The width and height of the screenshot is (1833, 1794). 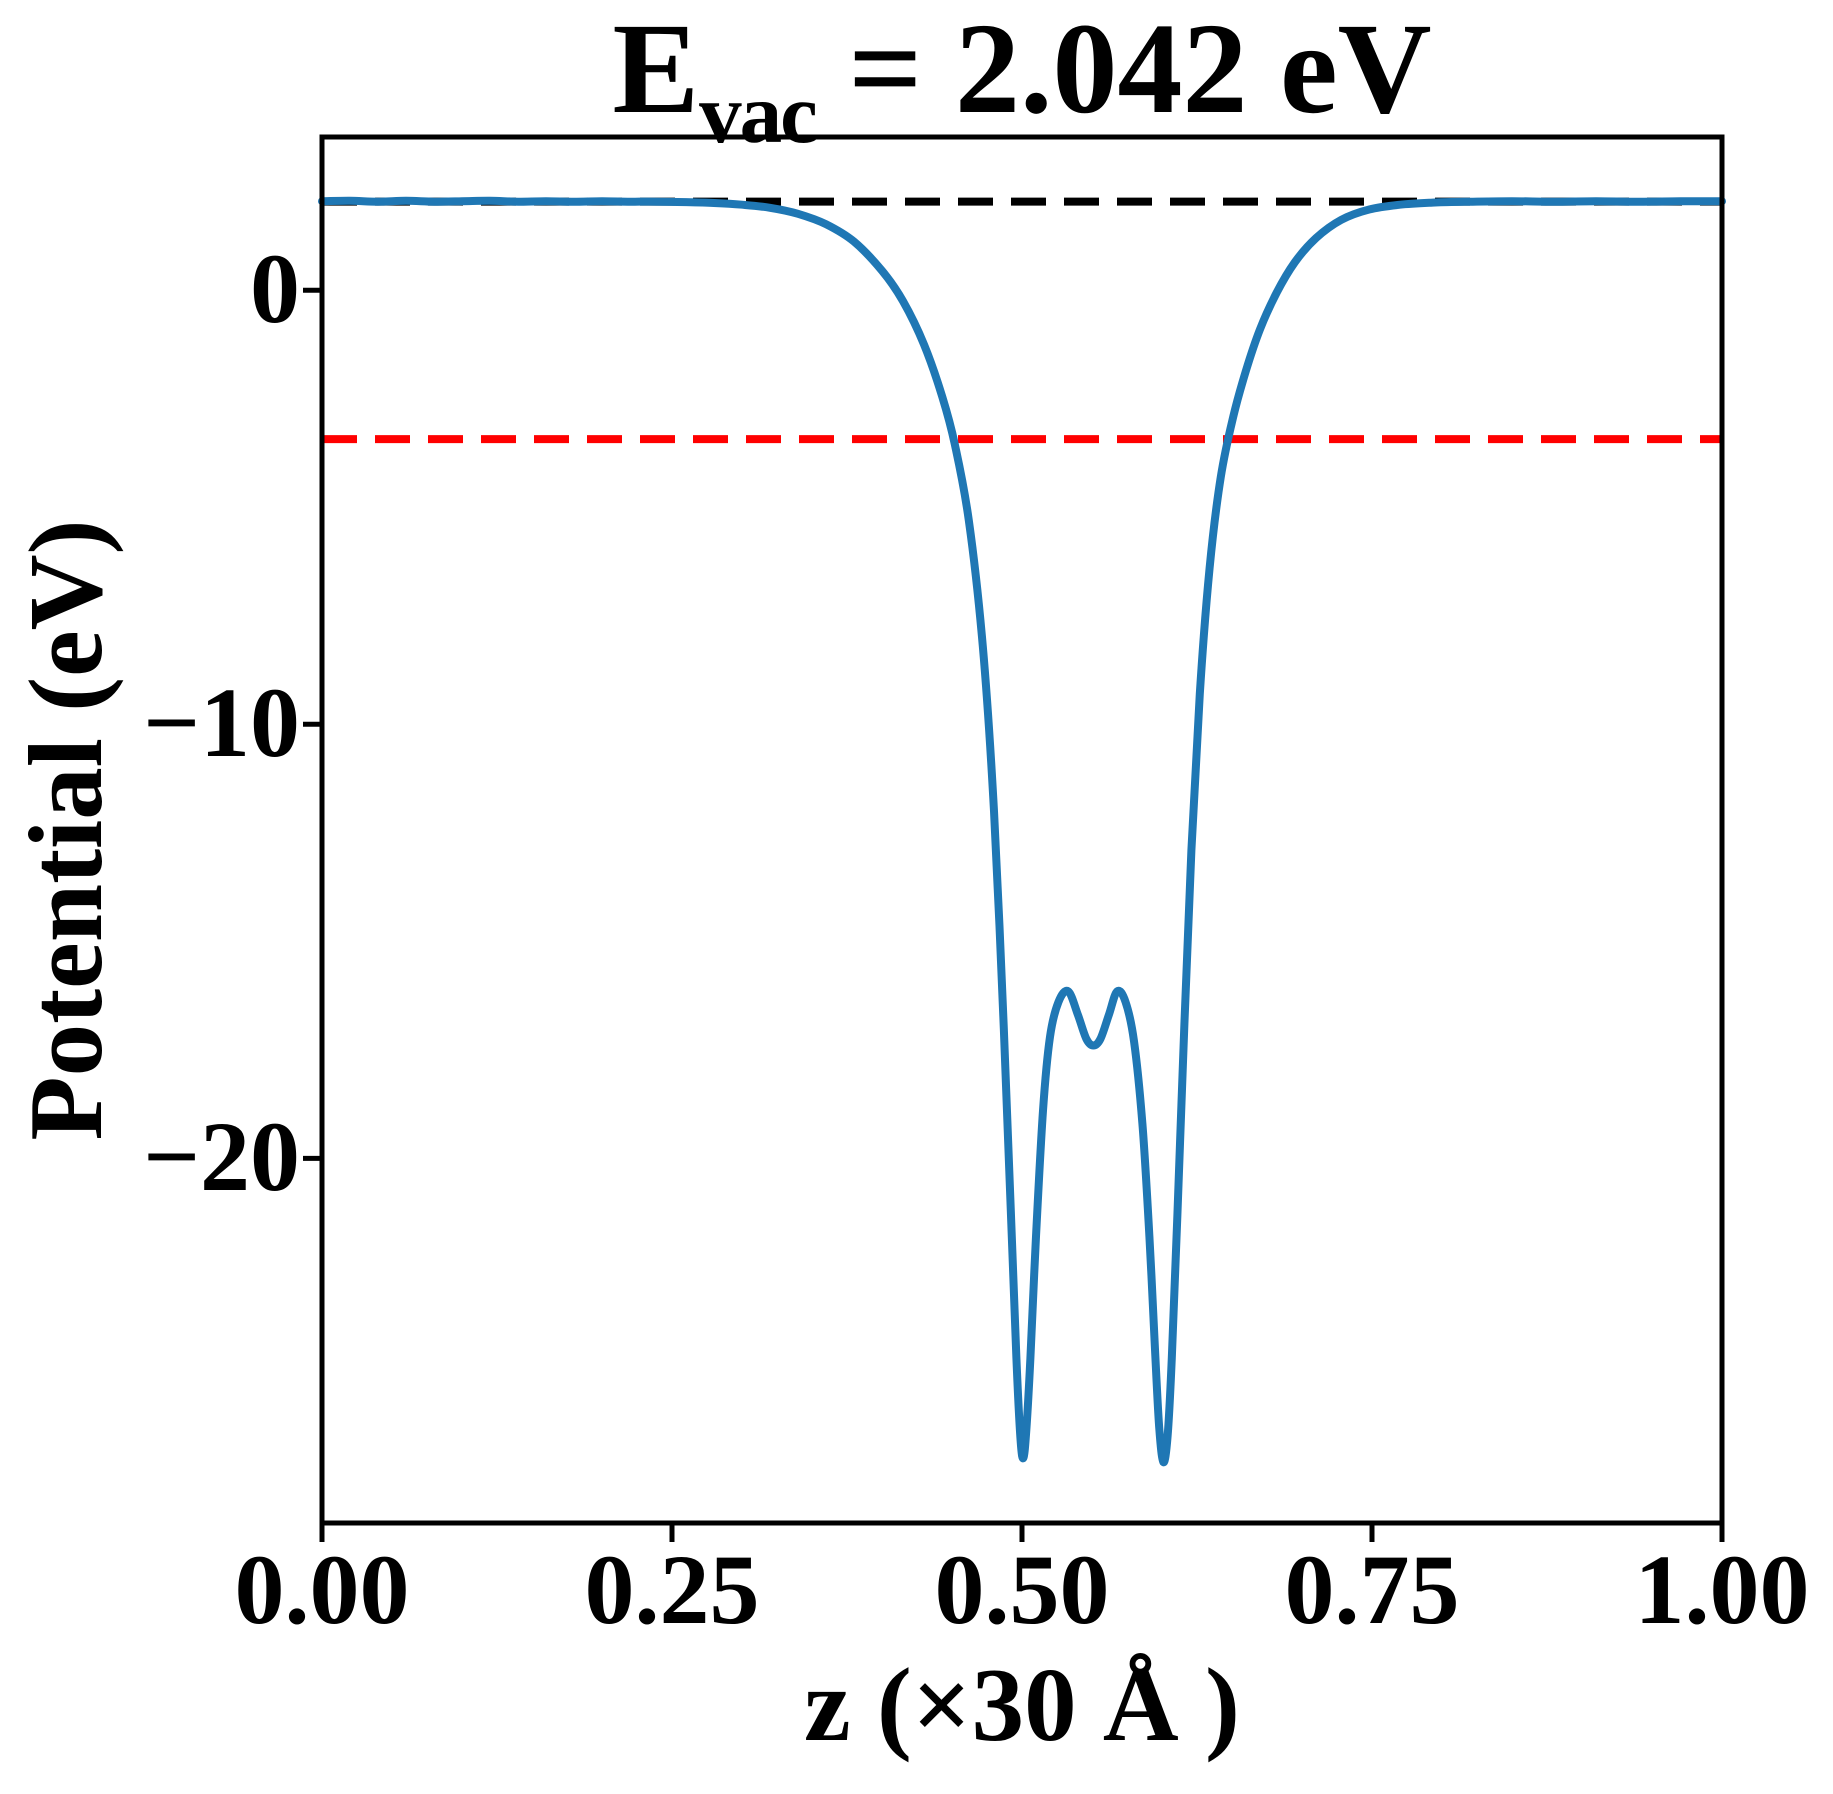 What do you see at coordinates (1022, 1589) in the screenshot?
I see `x-tick-label: 0.50` at bounding box center [1022, 1589].